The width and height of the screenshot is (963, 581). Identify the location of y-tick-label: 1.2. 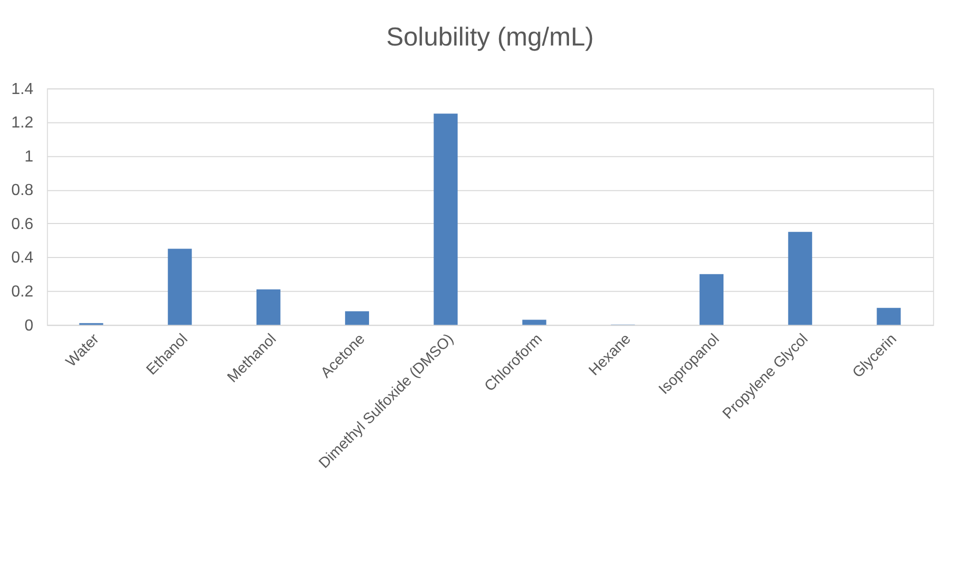
(22, 123).